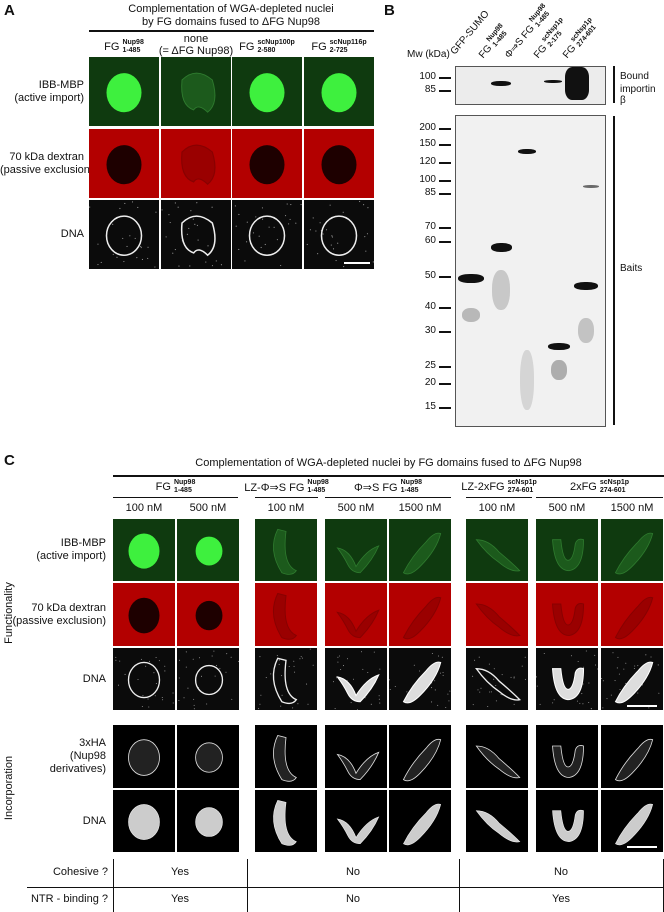 The width and height of the screenshot is (664, 912). I want to click on panel-a-column-label: FG scNup116p 2-725, so click(339, 47).